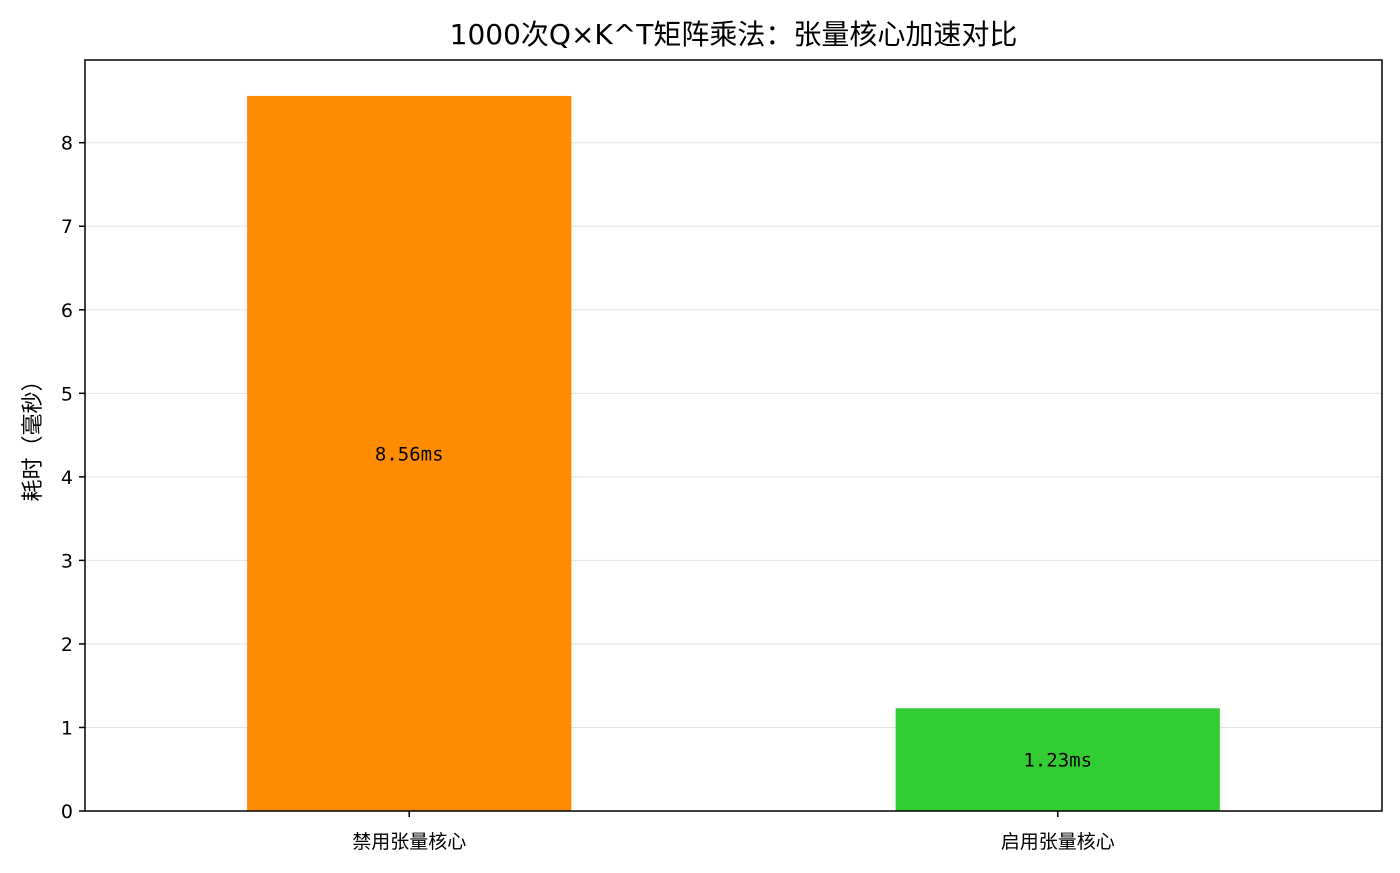  Describe the element at coordinates (67, 728) in the screenshot. I see `y-tick-label: 1` at that location.